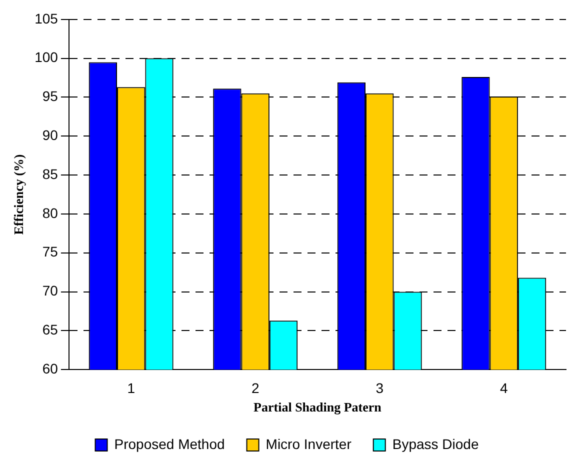 The width and height of the screenshot is (578, 470). I want to click on y-tick-label: 100, so click(46, 57).